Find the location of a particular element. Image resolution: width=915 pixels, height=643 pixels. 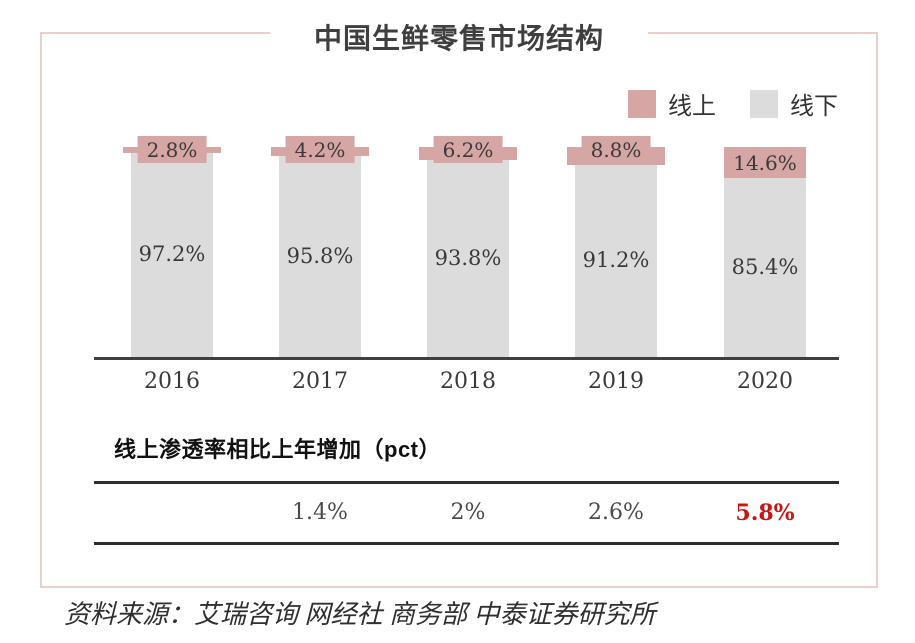

legend-online-label: 线上 is located at coordinates (692, 106).